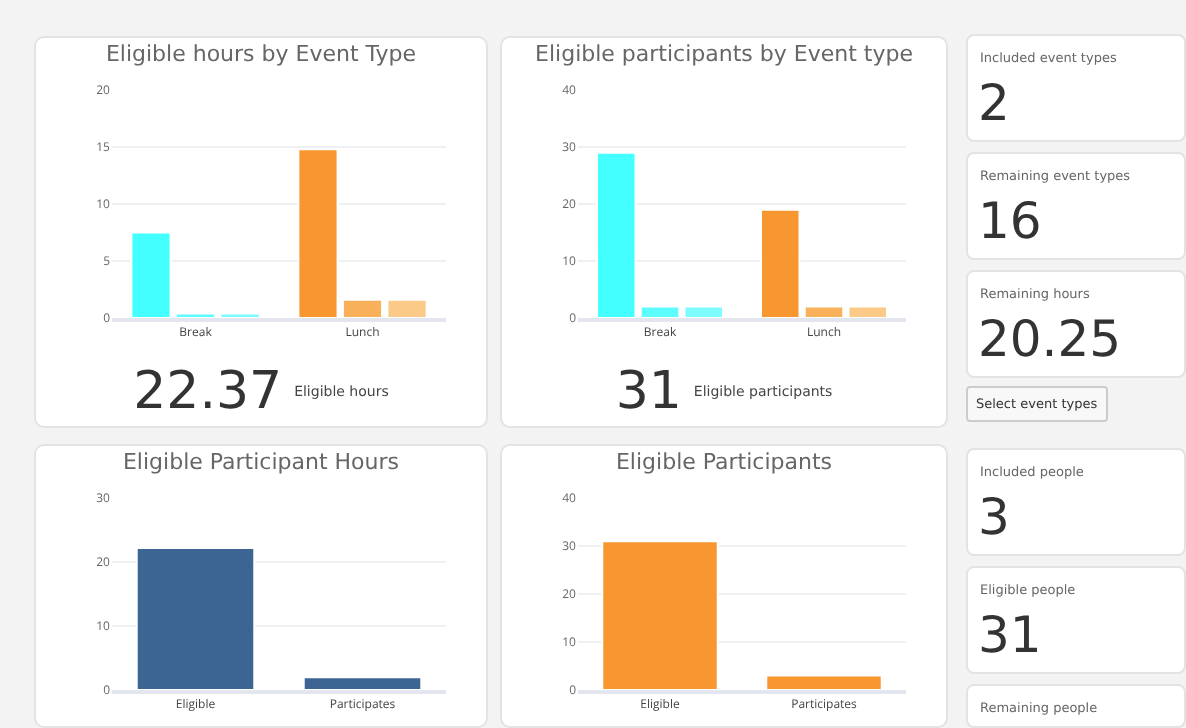 The height and width of the screenshot is (728, 1186). I want to click on text: 16, so click(1011, 221).